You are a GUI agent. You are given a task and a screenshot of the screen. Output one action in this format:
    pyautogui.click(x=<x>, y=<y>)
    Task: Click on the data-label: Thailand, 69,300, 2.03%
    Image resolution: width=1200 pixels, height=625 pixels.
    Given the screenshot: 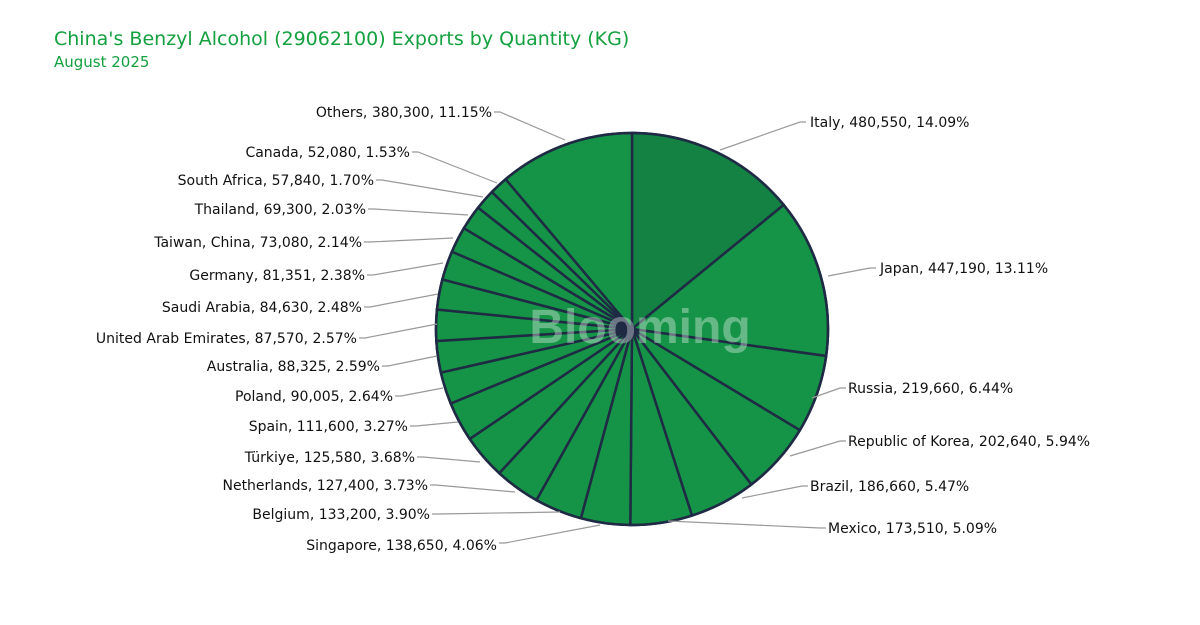 What is the action you would take?
    pyautogui.click(x=280, y=210)
    